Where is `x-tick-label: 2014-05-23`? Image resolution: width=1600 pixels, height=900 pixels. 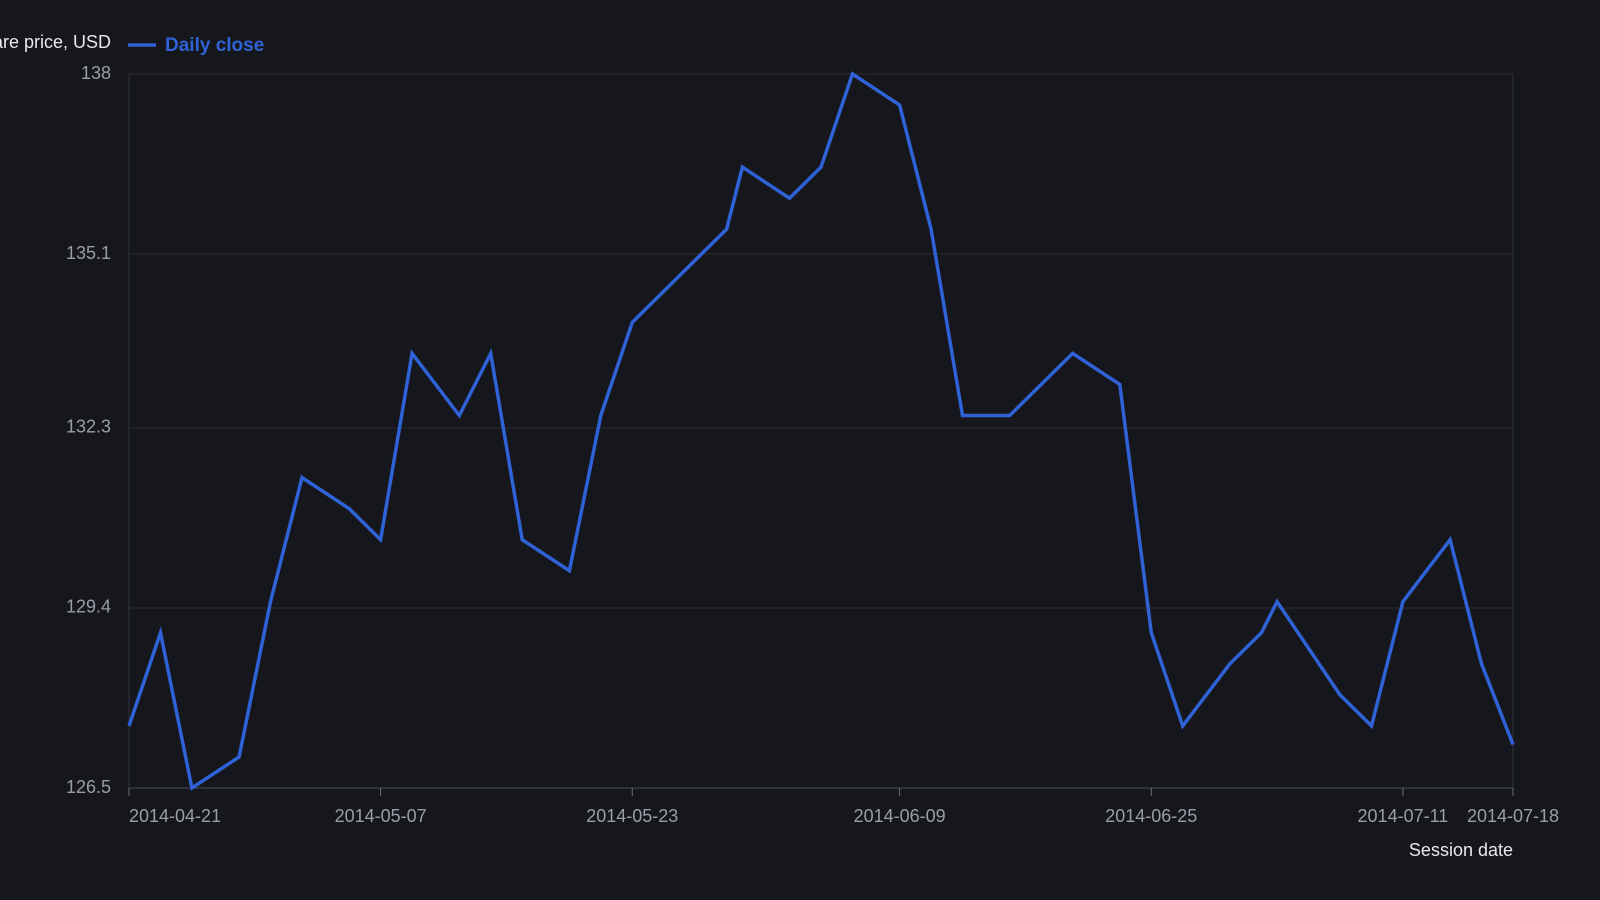
x-tick-label: 2014-05-23 is located at coordinates (632, 816).